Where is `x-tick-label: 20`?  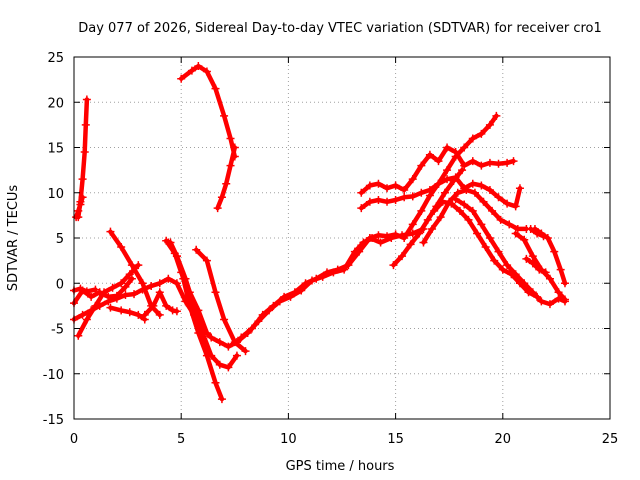
x-tick-label: 20 is located at coordinates (503, 439).